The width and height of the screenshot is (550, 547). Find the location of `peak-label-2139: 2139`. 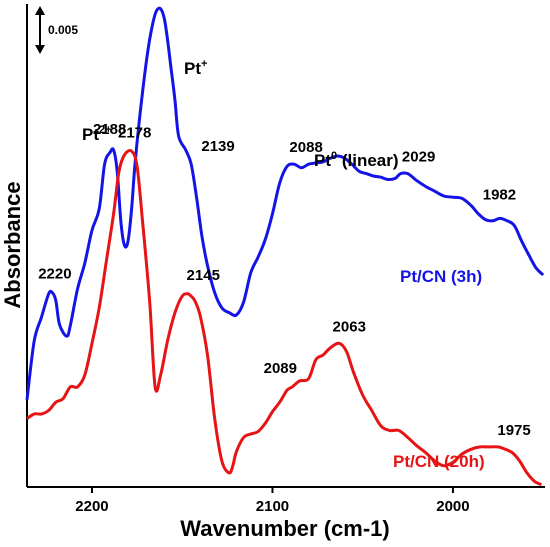

peak-label-2139: 2139 is located at coordinates (217, 146).